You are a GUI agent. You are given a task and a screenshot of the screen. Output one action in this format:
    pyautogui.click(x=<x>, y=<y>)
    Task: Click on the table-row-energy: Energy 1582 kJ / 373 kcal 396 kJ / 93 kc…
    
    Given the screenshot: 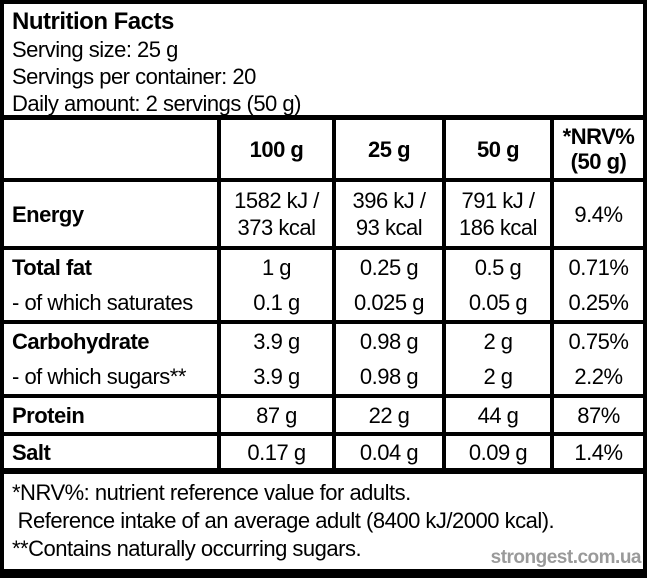 What is the action you would take?
    pyautogui.click(x=323, y=216)
    